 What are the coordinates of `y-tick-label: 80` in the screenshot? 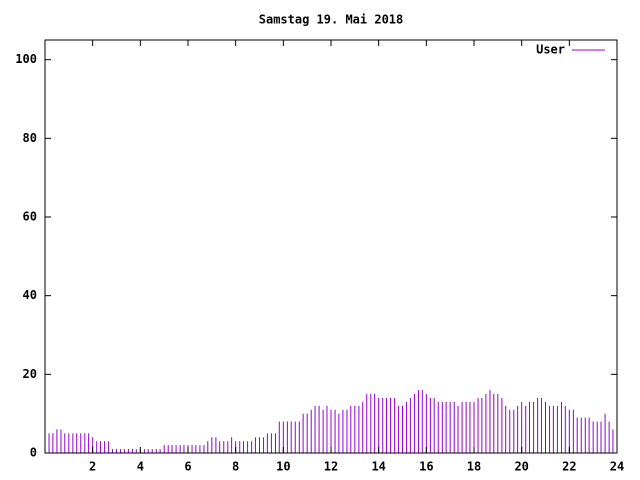 It's located at (30, 138).